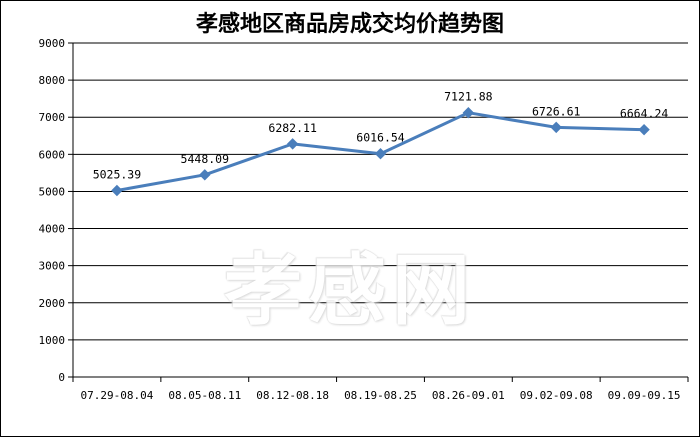 Image resolution: width=700 pixels, height=437 pixels. What do you see at coordinates (556, 395) in the screenshot?
I see `x-tick-label: 09.02-09.08` at bounding box center [556, 395].